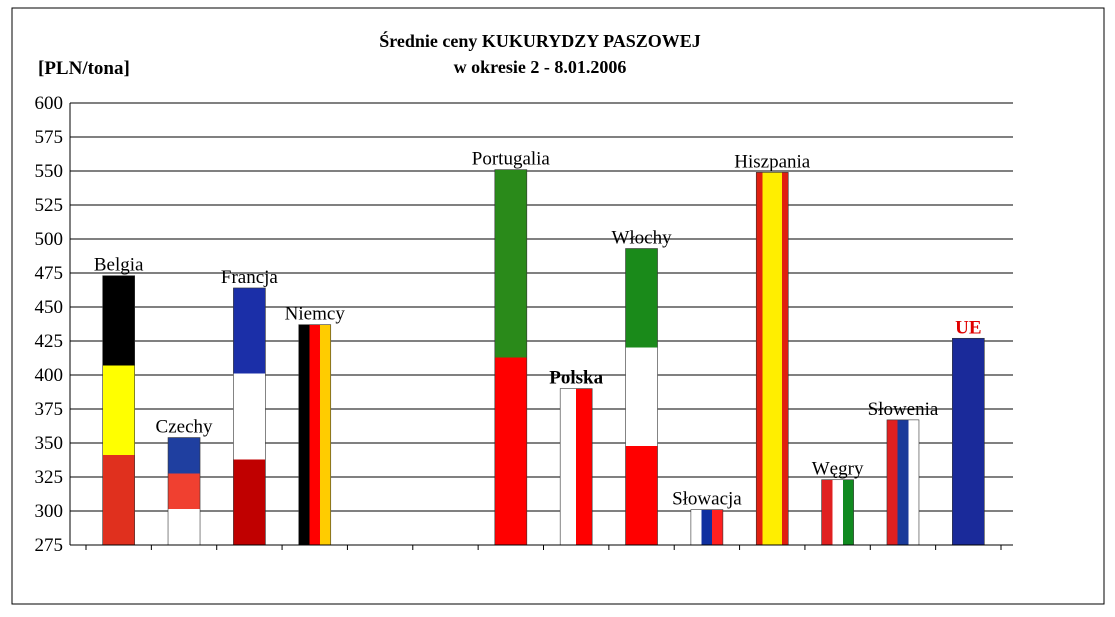 The width and height of the screenshot is (1115, 617). What do you see at coordinates (315, 314) in the screenshot?
I see `bar-label: Niemcy` at bounding box center [315, 314].